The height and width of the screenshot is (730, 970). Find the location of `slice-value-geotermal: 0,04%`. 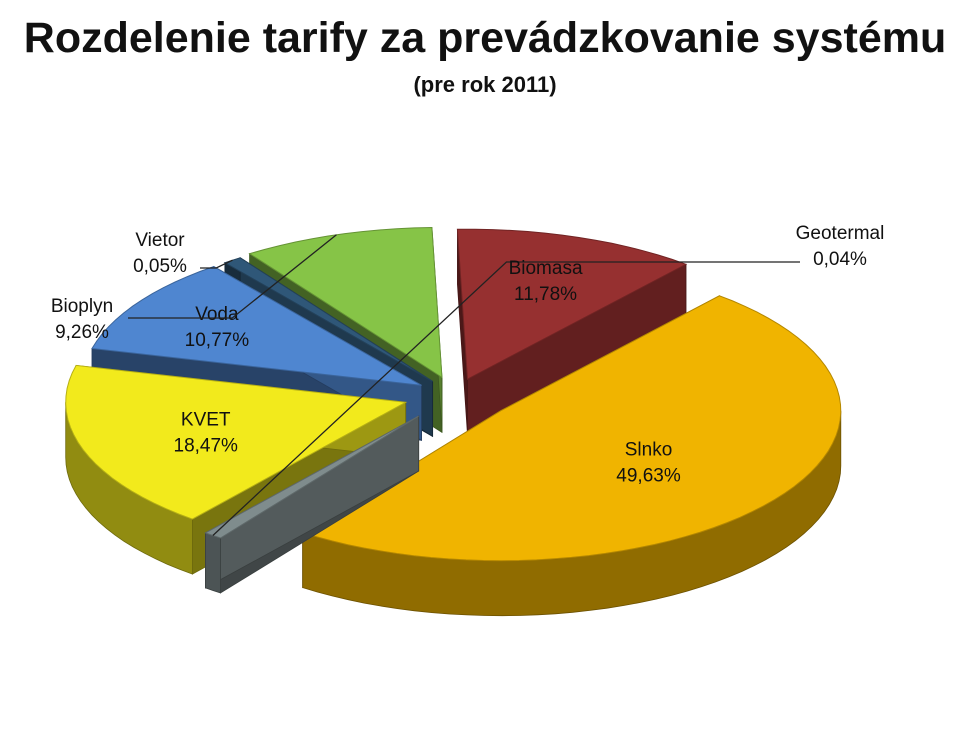

slice-value-geotermal: 0,04% is located at coordinates (840, 259).